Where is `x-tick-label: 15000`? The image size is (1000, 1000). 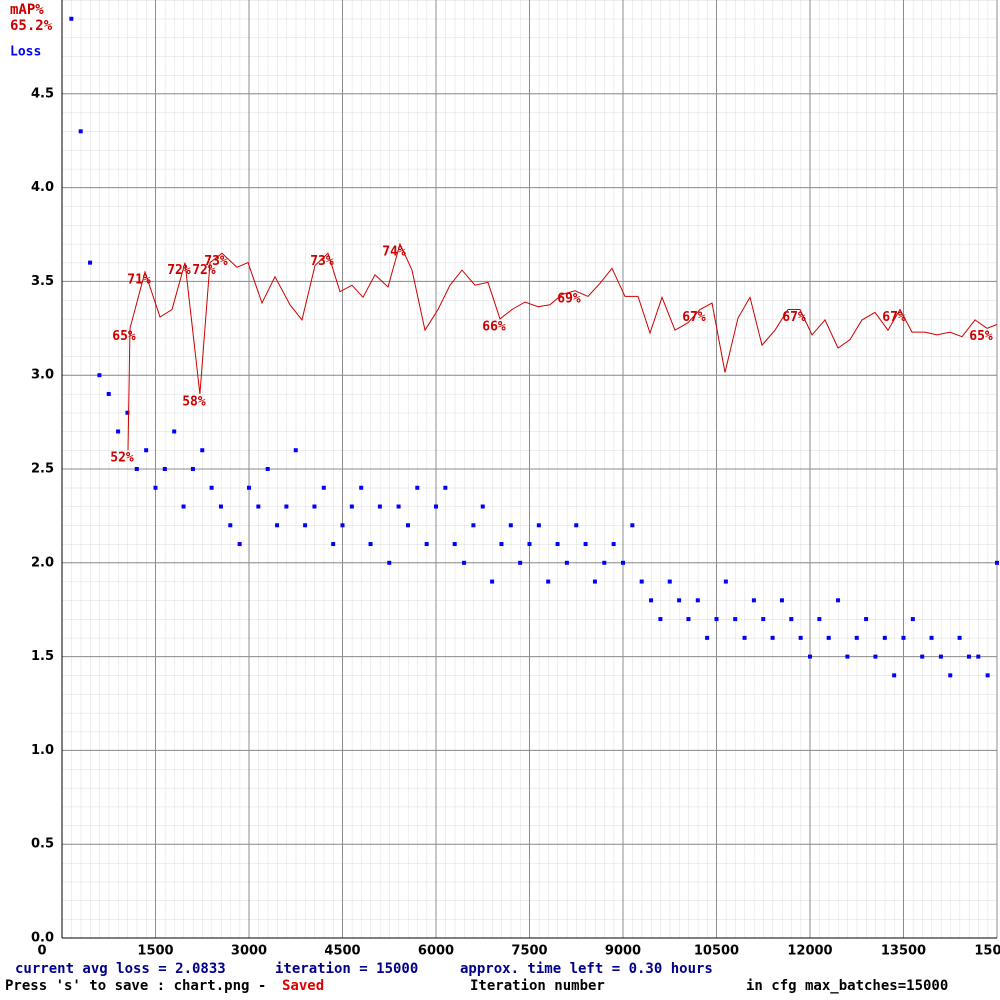 x-tick-label: 15000 is located at coordinates (987, 951).